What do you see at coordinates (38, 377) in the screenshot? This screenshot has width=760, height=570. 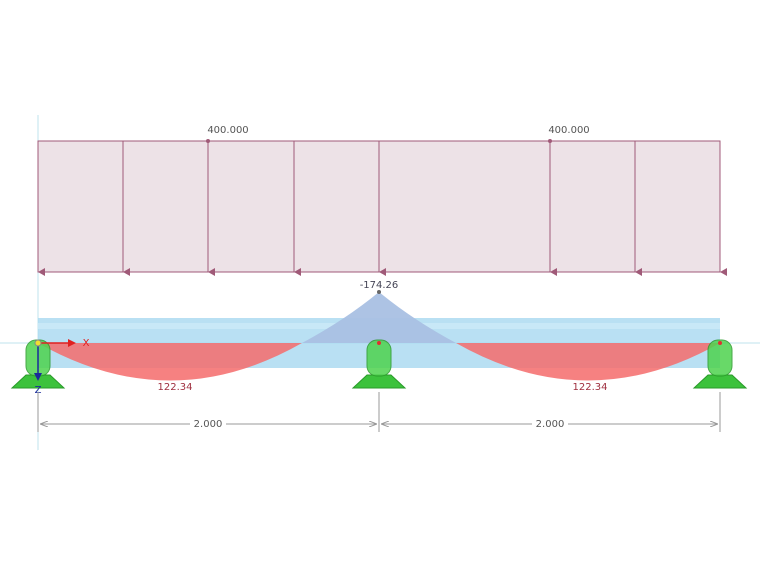 I see `z-axis-head` at bounding box center [38, 377].